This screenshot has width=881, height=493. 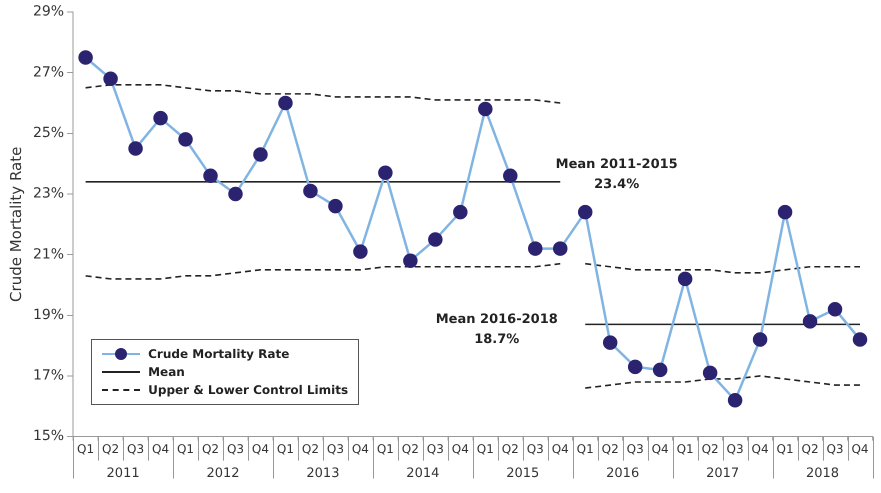 What do you see at coordinates (48, 314) in the screenshot?
I see `y-tick-label: 19%` at bounding box center [48, 314].